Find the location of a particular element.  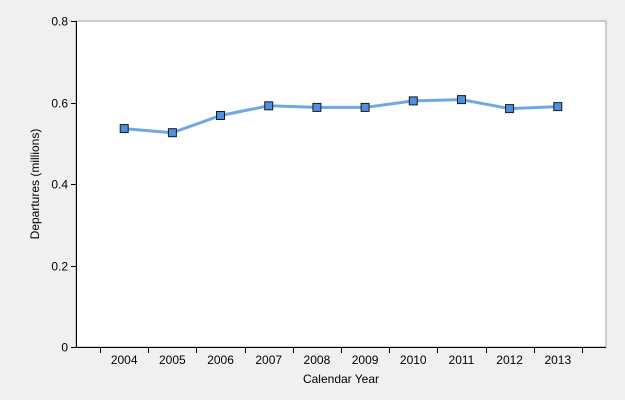

data-point-2007 is located at coordinates (269, 106).